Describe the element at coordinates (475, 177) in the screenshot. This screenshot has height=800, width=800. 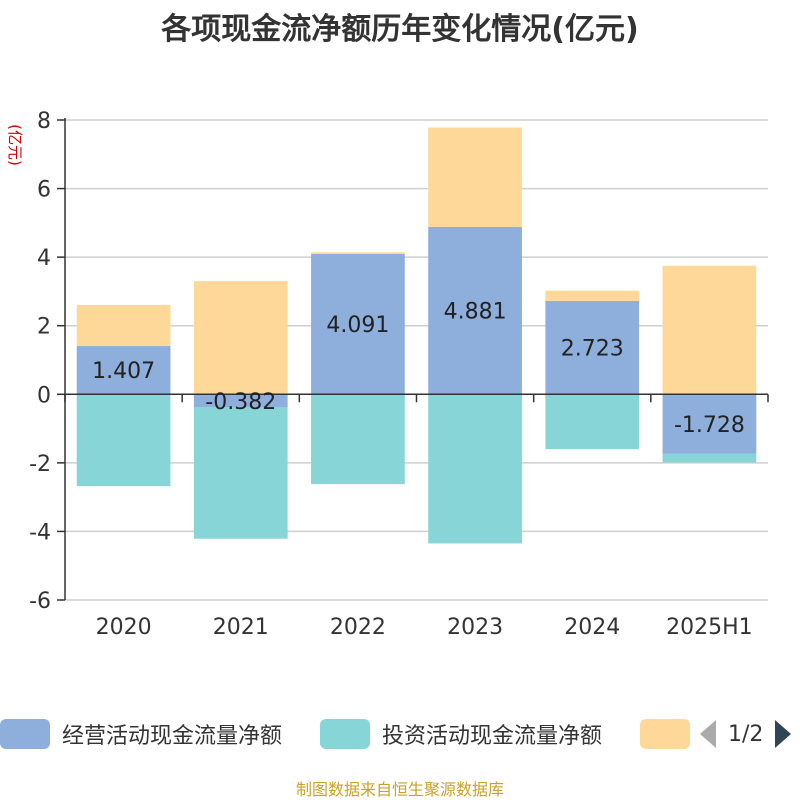
I see `bar-third-2023` at that location.